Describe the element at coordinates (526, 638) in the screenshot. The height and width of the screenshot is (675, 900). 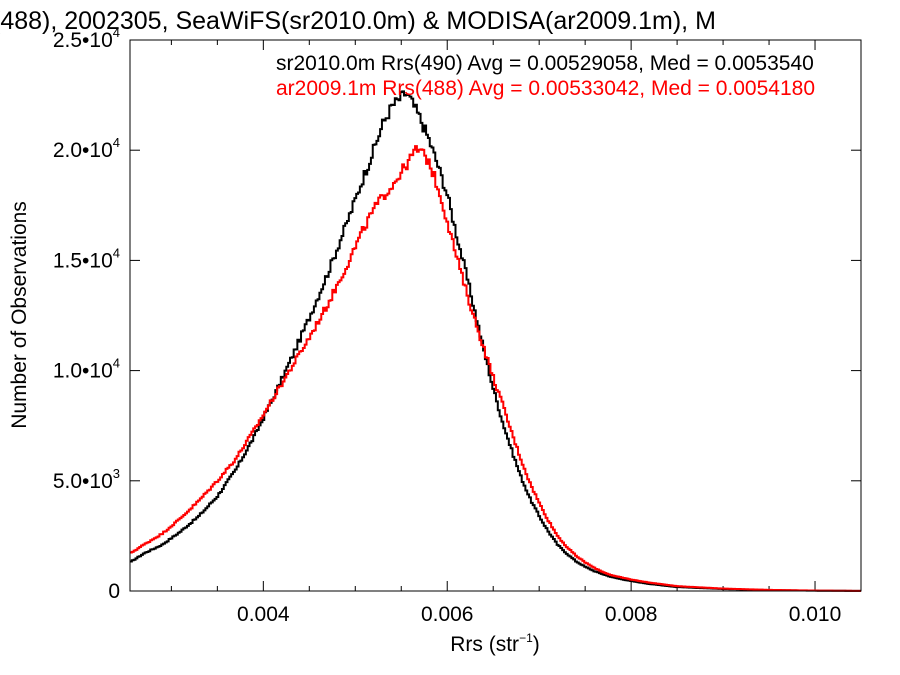
I see `x-axis-label-exponent: −1` at that location.